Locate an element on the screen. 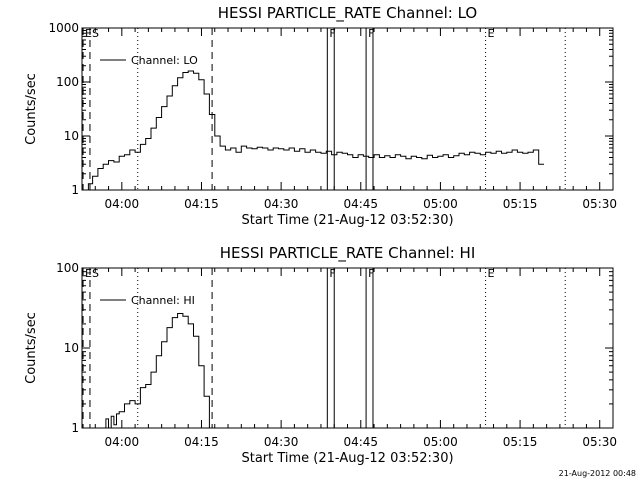  series-line is located at coordinates (157, 371).